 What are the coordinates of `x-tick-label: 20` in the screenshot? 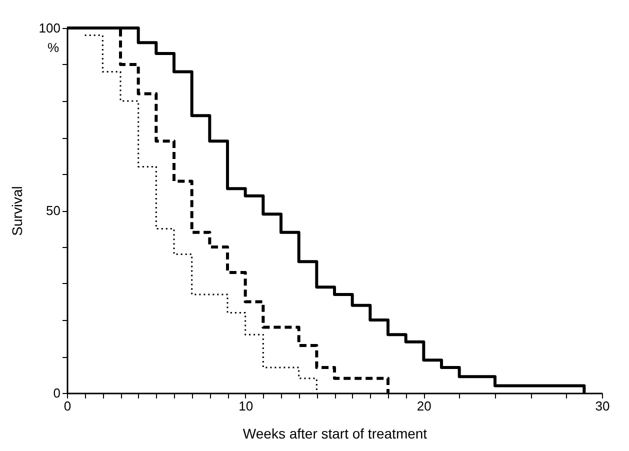 It's located at (424, 406).